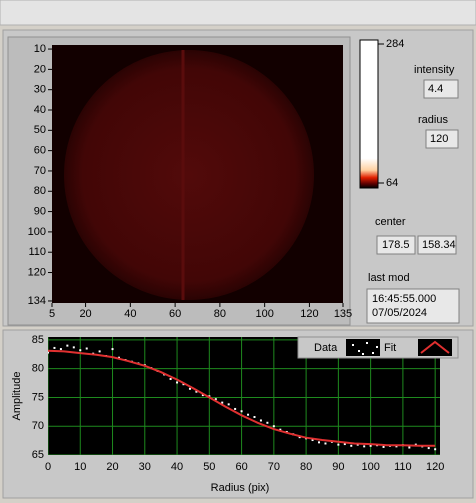  I want to click on x-tick-label: 10, so click(80, 467).